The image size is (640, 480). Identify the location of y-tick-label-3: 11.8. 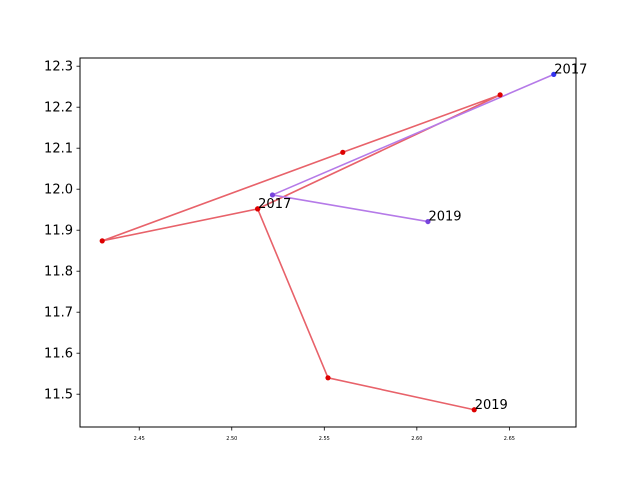
(58, 272).